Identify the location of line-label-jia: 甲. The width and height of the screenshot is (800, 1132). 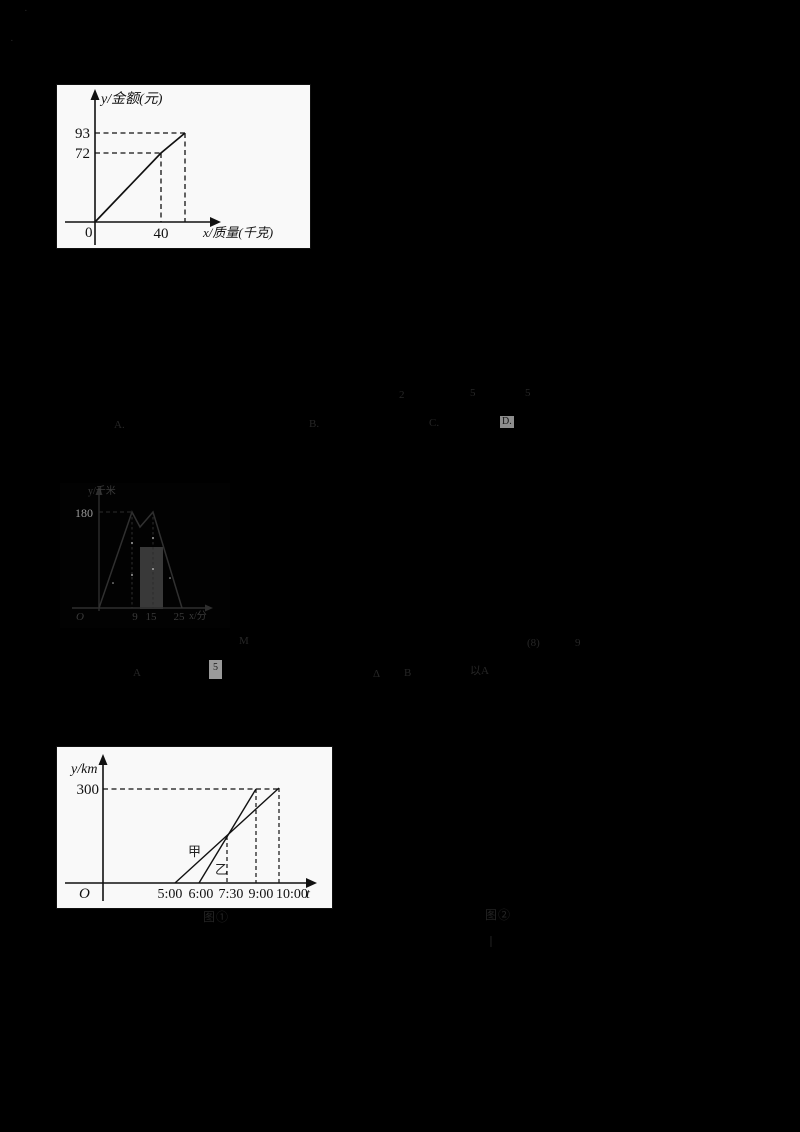
(194, 851).